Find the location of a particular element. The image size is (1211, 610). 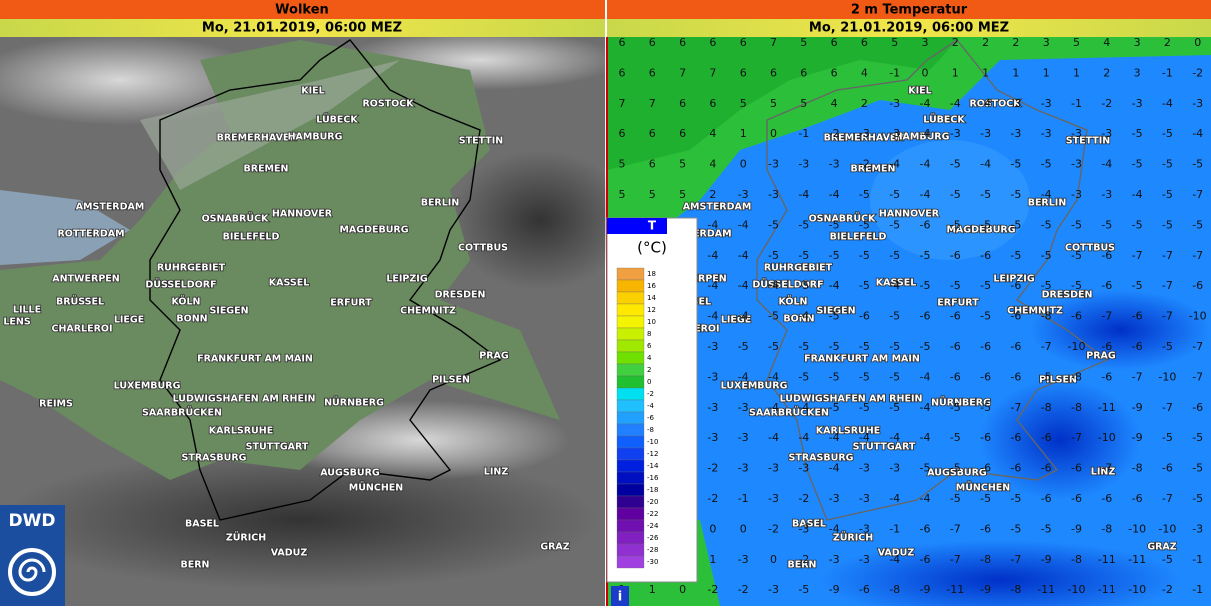

legend-tick-label: 16 is located at coordinates (651, 286).